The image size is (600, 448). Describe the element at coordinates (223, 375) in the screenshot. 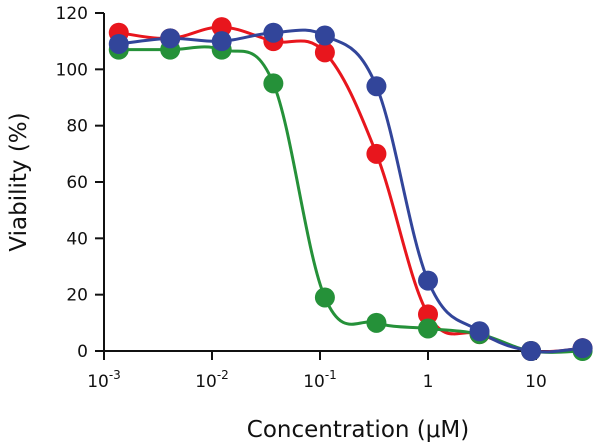

I see `x-tick-exponent: -2` at that location.